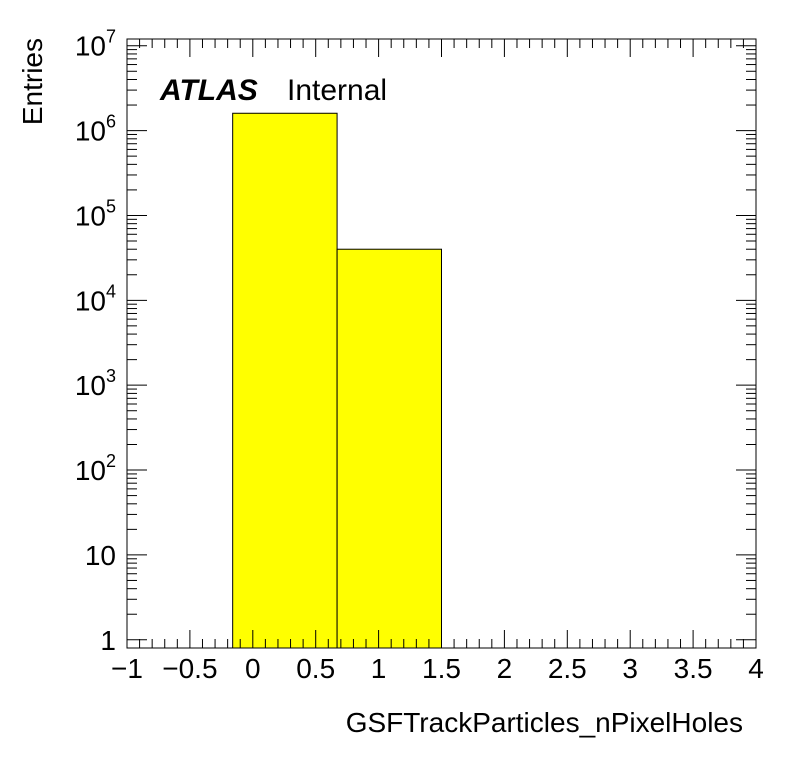 Image resolution: width=796 pixels, height=772 pixels. I want to click on x-axis-label: GSFTrackParticles_nPixelHoles, so click(544, 722).